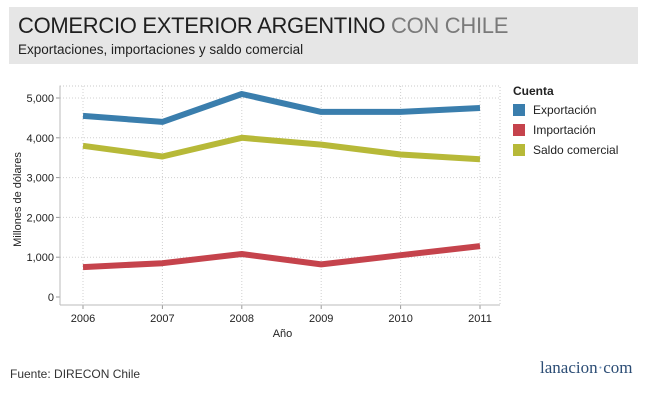 This screenshot has height=402, width=647. What do you see at coordinates (569, 367) in the screenshot?
I see `brand-main: lanacion` at bounding box center [569, 367].